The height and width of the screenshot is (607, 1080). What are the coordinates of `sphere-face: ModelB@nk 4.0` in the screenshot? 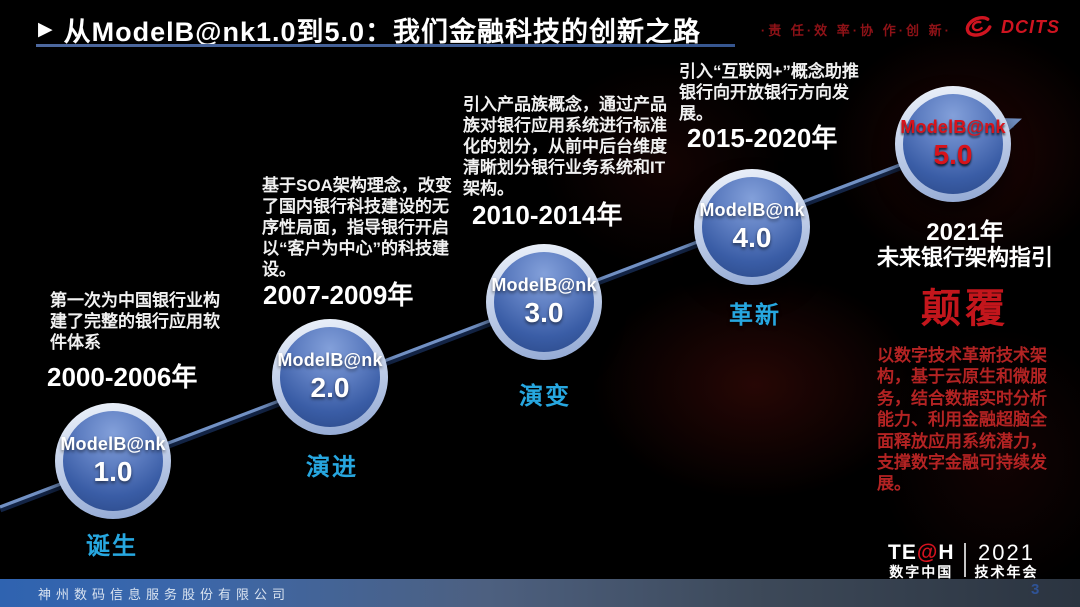 It's located at (752, 227).